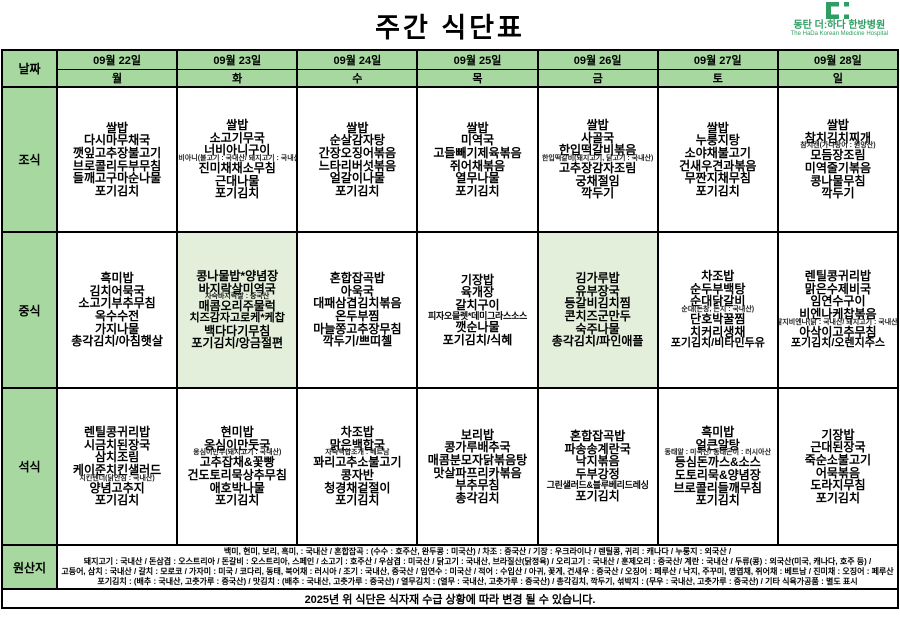 This screenshot has width=900, height=619. Describe the element at coordinates (838, 155) in the screenshot. I see `menu-item-name: 모듬장조림` at that location.